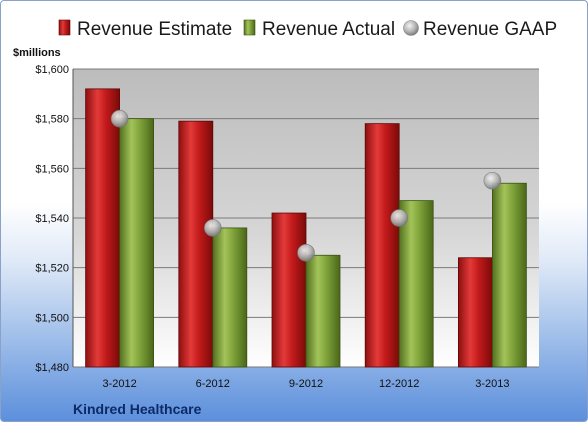 Image resolution: width=588 pixels, height=422 pixels. Describe the element at coordinates (52, 269) in the screenshot. I see `y-tick-label: $1,520` at that location.